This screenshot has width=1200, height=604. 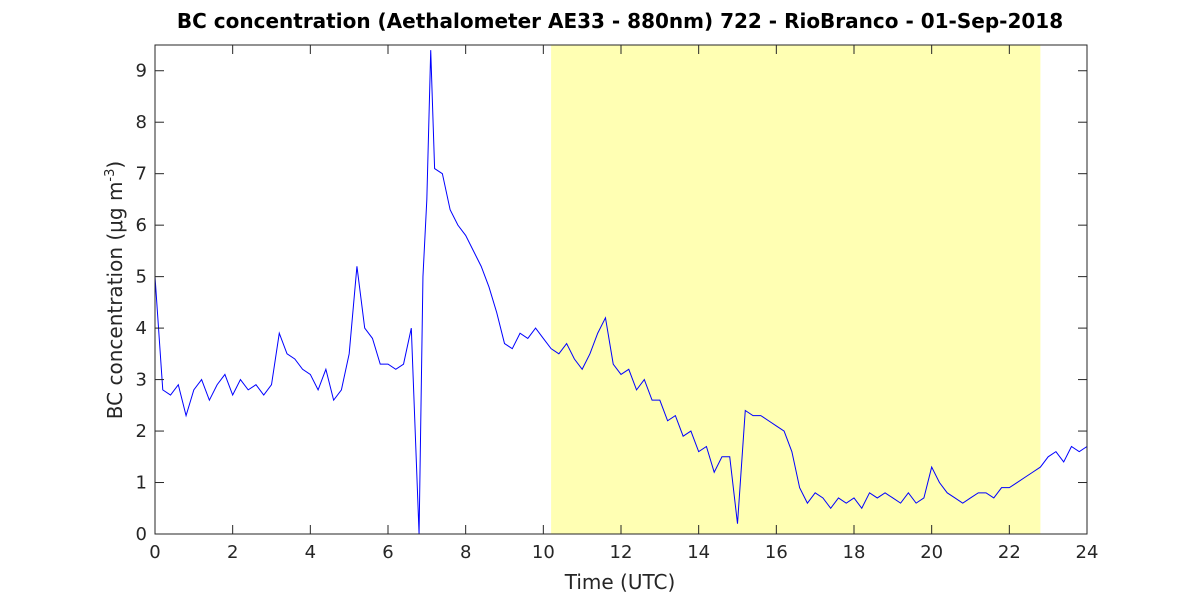 I want to click on x-tick-label: 16, so click(x=776, y=552).